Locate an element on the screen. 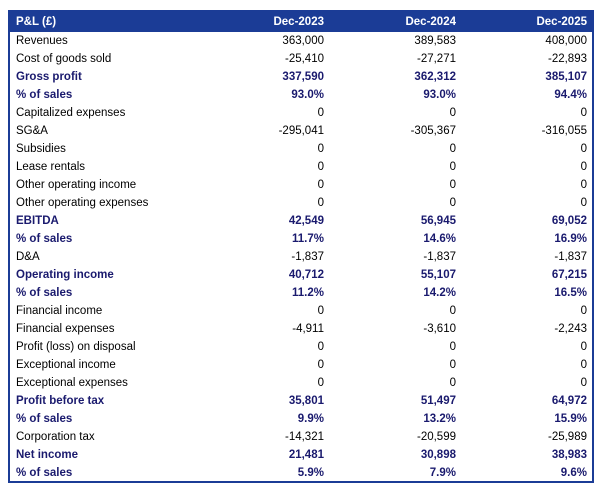  cell-value: 385,107 is located at coordinates (566, 77).